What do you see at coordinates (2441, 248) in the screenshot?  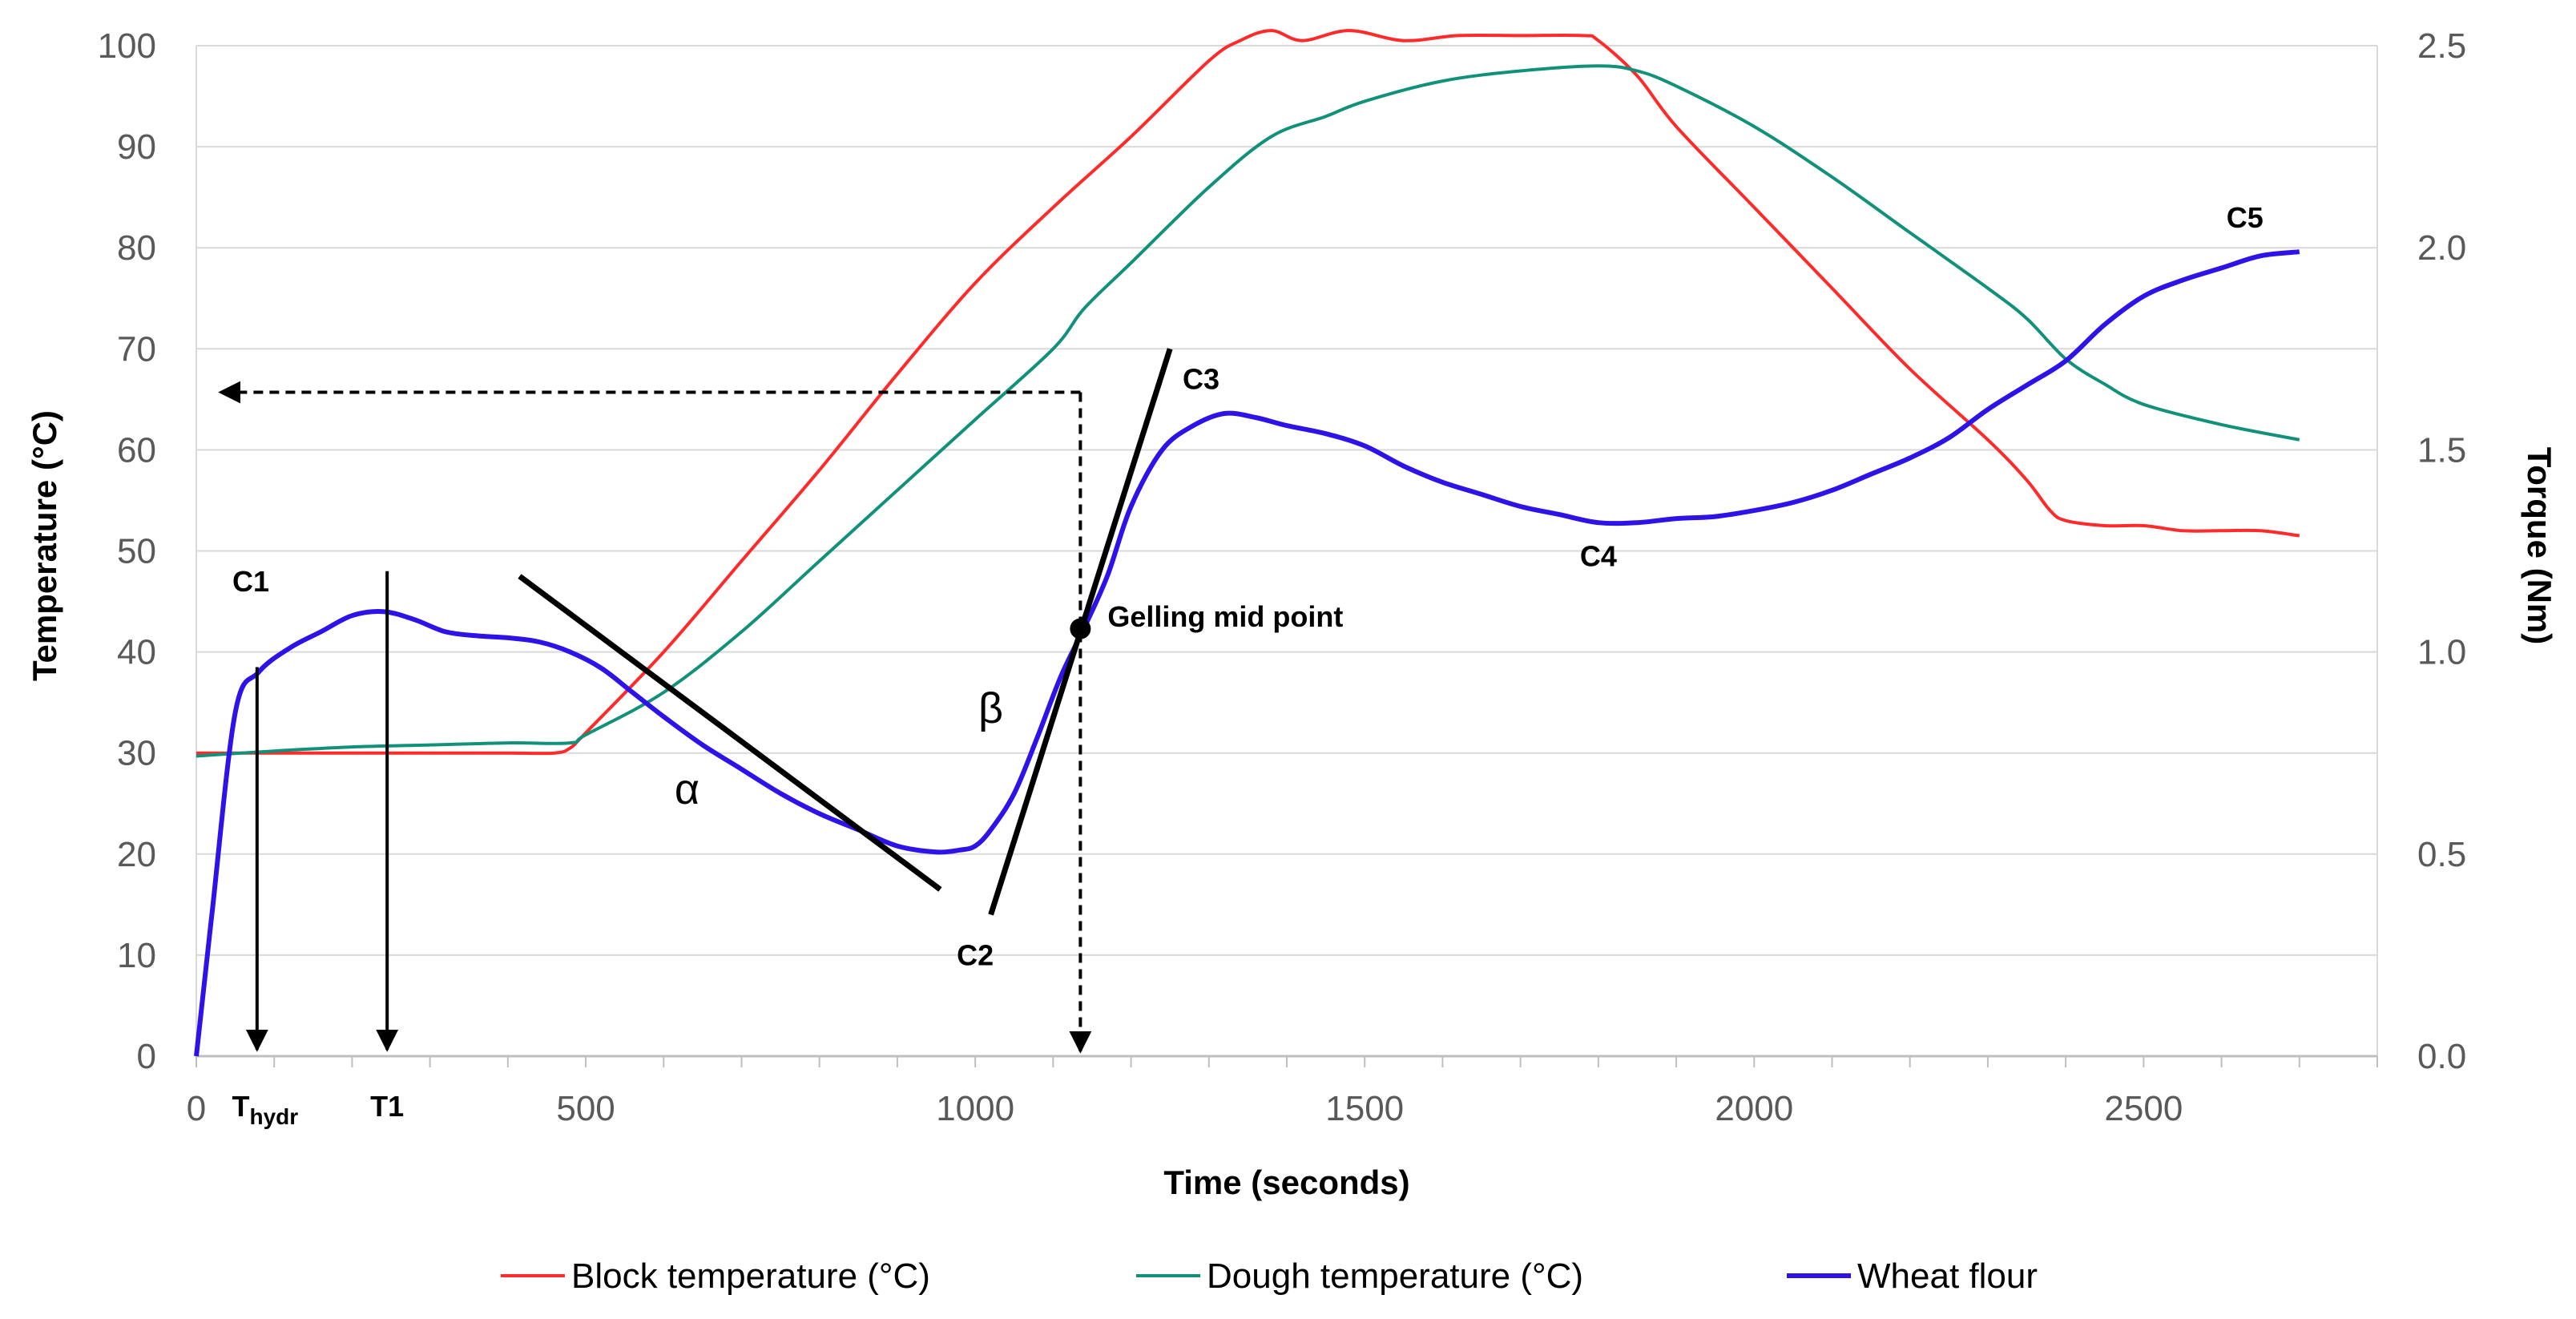 I see `y2-tick-label-2.0: 2.0` at bounding box center [2441, 248].